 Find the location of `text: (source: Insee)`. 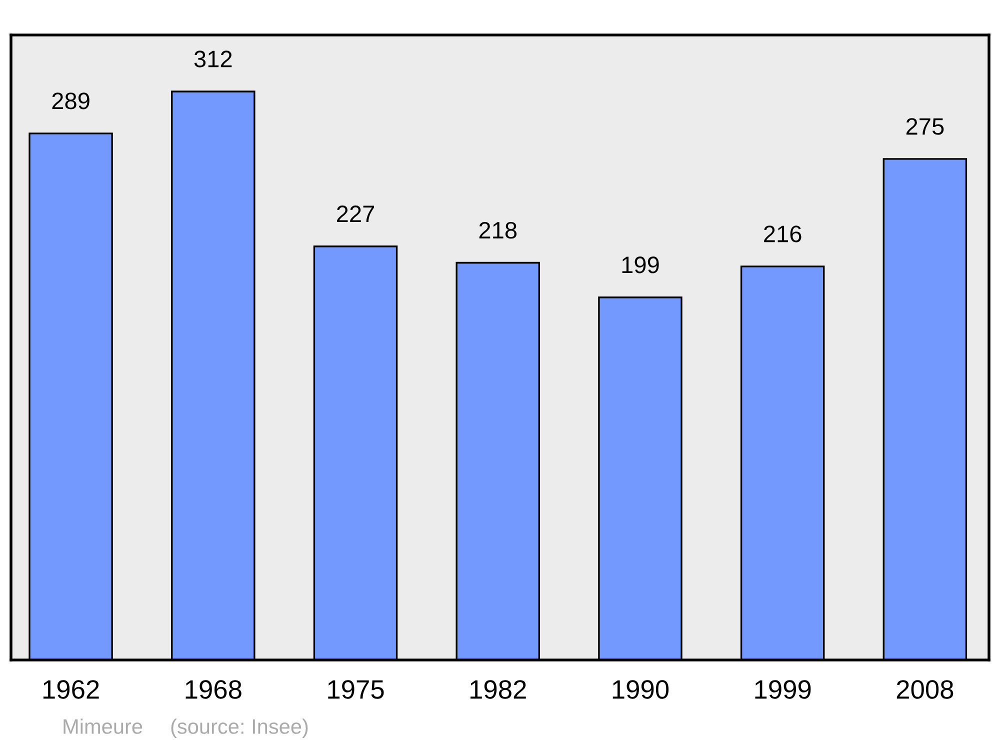

text: (source: Insee) is located at coordinates (239, 728).